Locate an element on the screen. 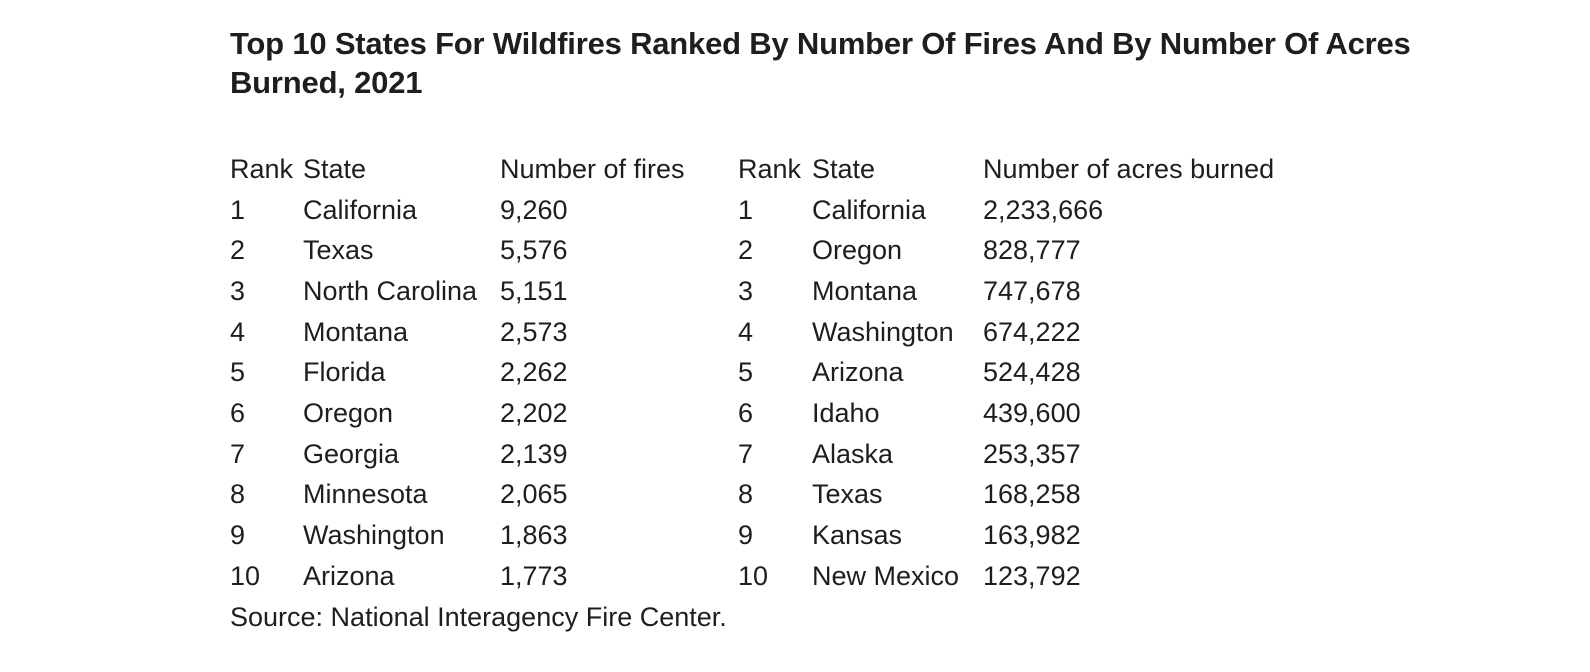 The width and height of the screenshot is (1590, 672). fires-value-cell: 2,139 is located at coordinates (534, 453).